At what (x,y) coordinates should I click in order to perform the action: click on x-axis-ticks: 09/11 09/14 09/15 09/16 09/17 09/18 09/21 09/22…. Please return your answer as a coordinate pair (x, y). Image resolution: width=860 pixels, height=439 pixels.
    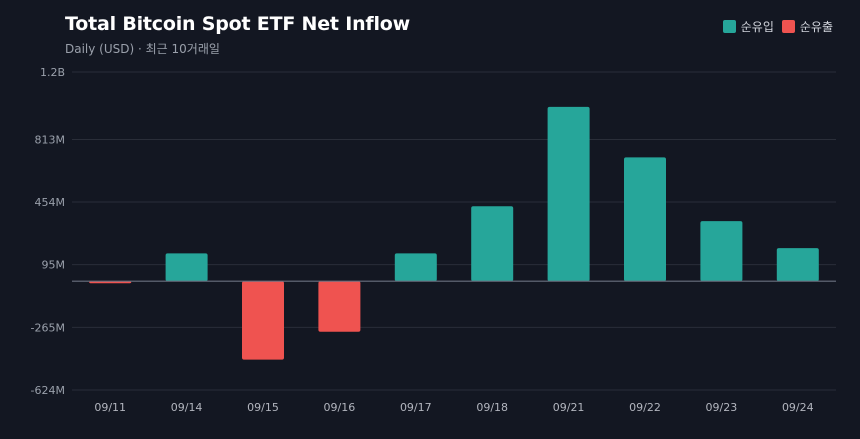
    Looking at the image, I should click on (453, 407).